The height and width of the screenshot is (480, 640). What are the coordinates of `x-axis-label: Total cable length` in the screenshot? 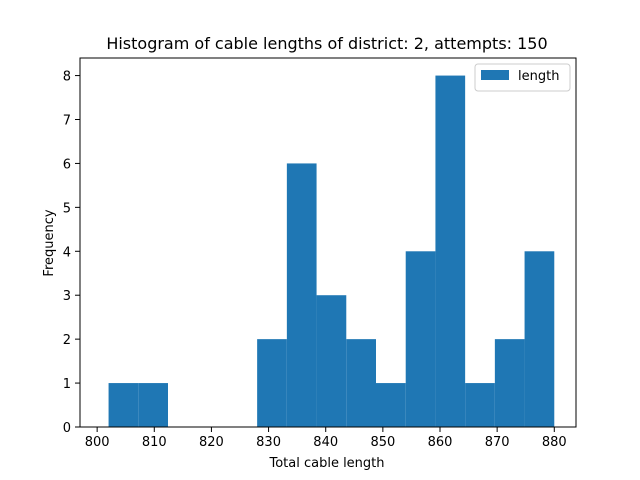 It's located at (326, 463).